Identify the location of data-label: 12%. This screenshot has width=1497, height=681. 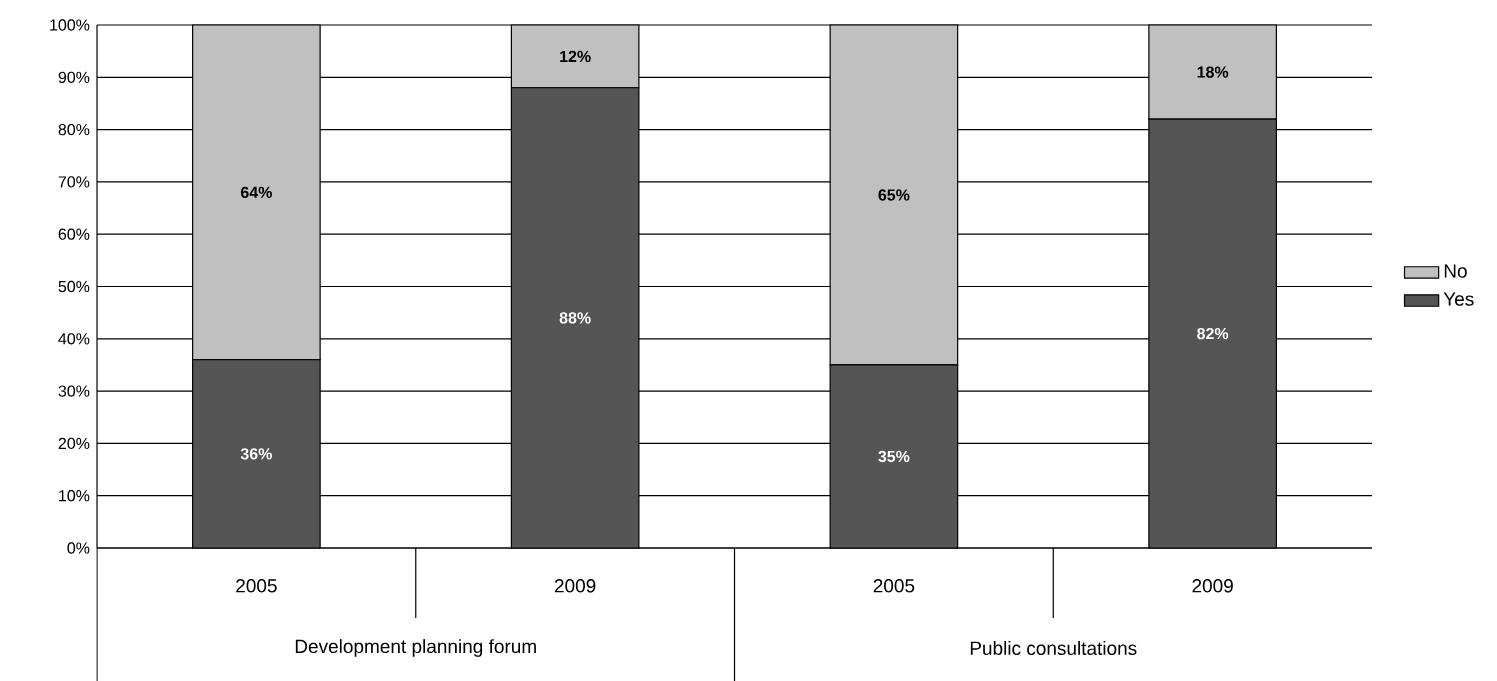
(575, 56).